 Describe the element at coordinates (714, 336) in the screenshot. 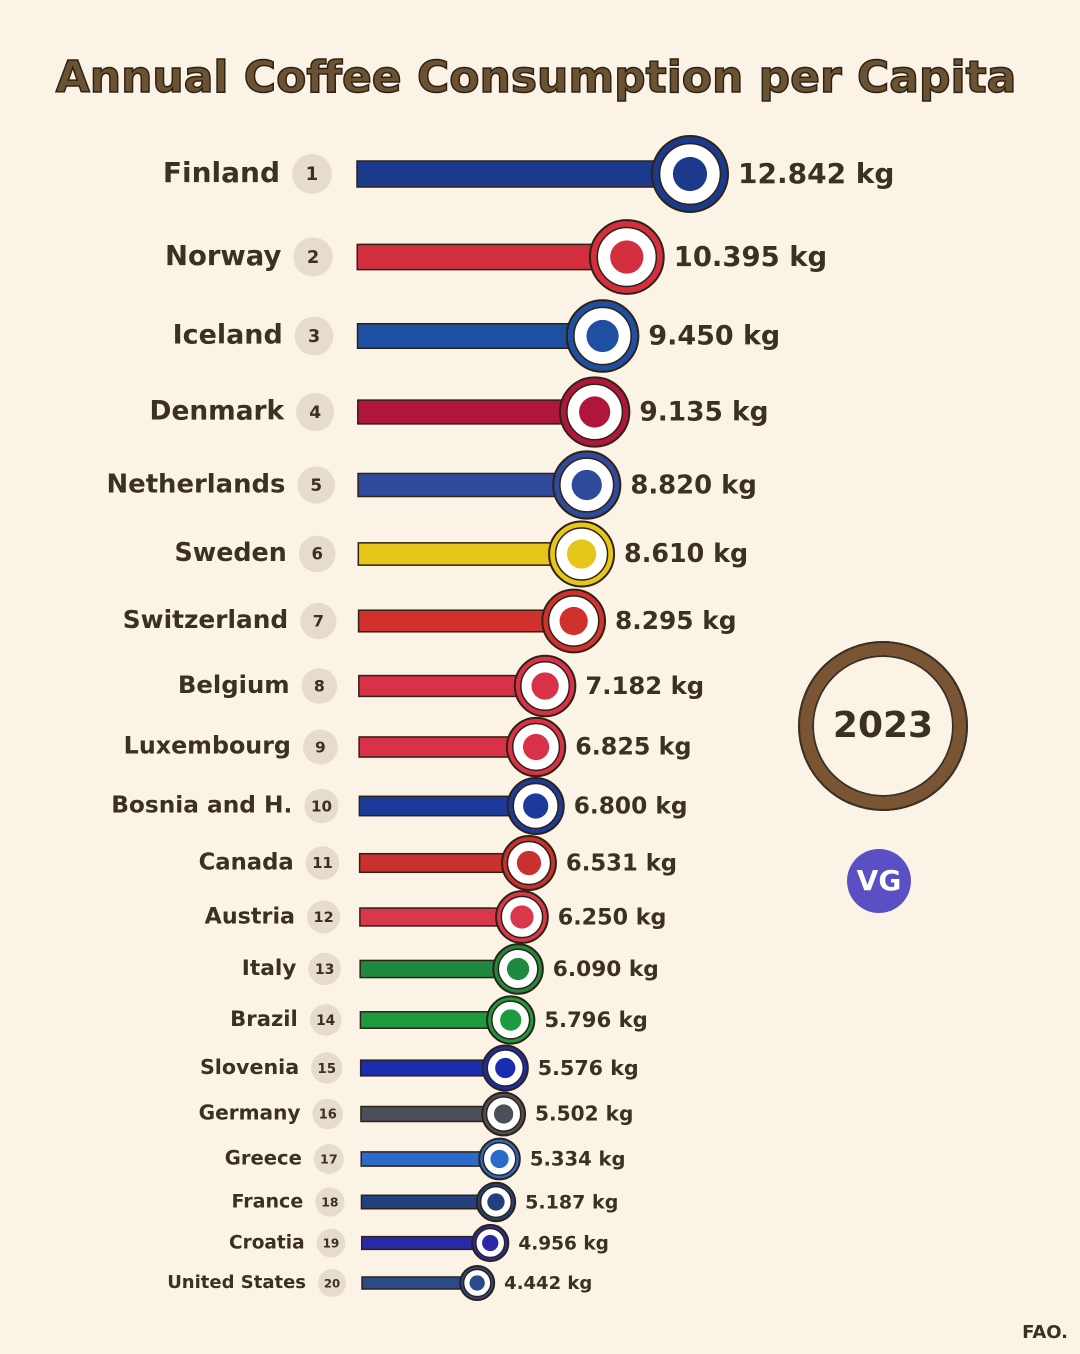

I see `value-label: 9.450 kg` at that location.